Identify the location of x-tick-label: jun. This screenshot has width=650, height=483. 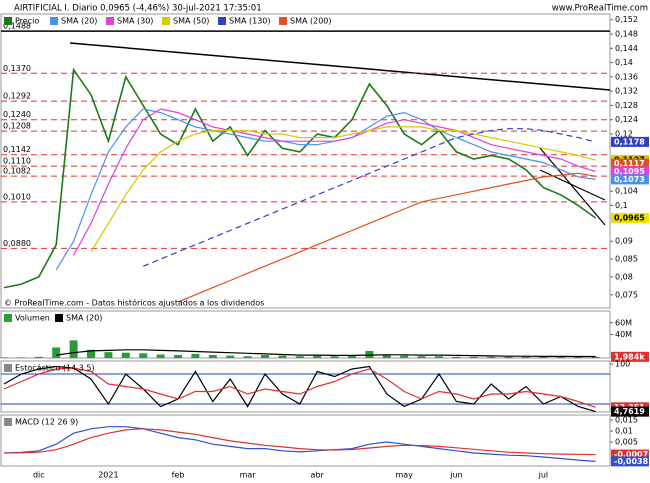
(455, 475).